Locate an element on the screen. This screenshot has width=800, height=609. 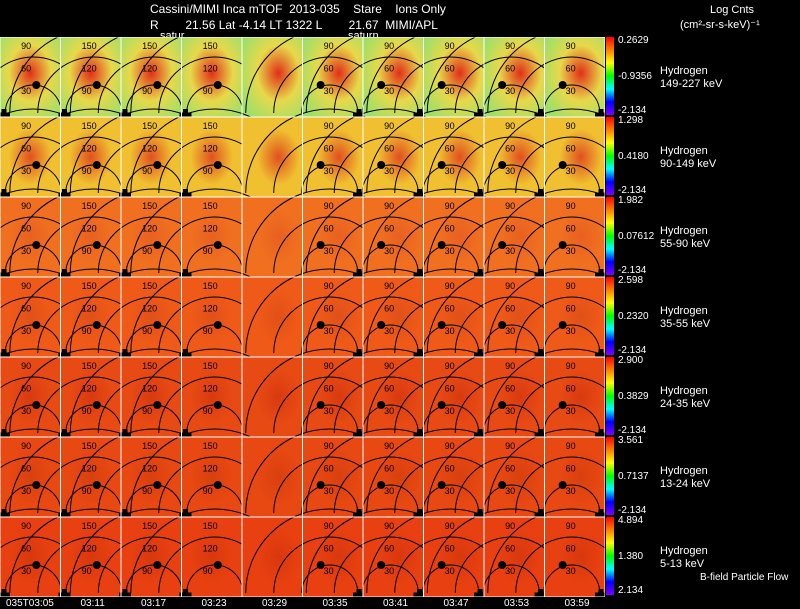
image-cell is located at coordinates (272, 557).